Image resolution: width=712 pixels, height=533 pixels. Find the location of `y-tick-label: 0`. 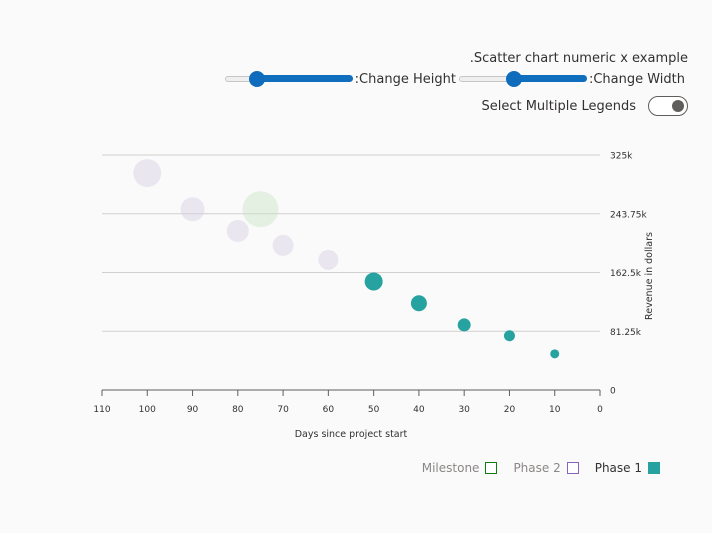

y-tick-label: 0 is located at coordinates (613, 392).